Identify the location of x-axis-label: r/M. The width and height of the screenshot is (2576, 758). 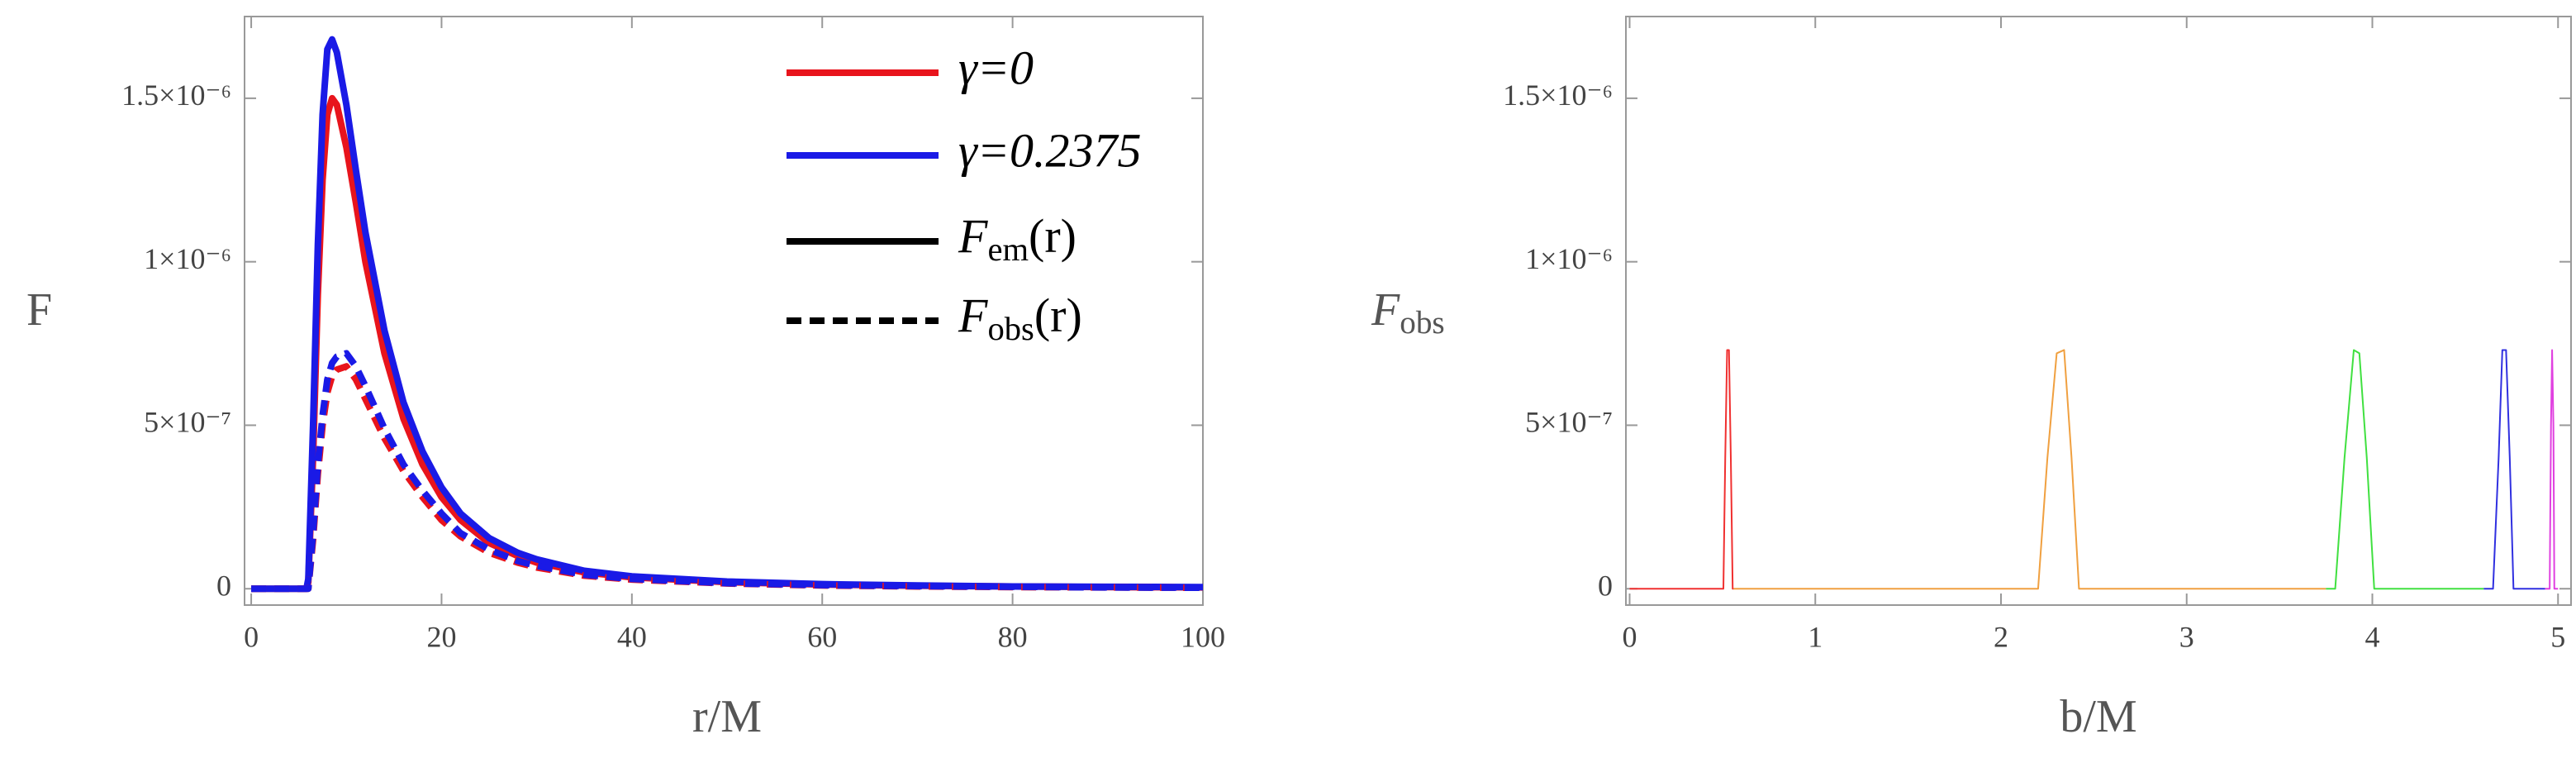
(727, 716).